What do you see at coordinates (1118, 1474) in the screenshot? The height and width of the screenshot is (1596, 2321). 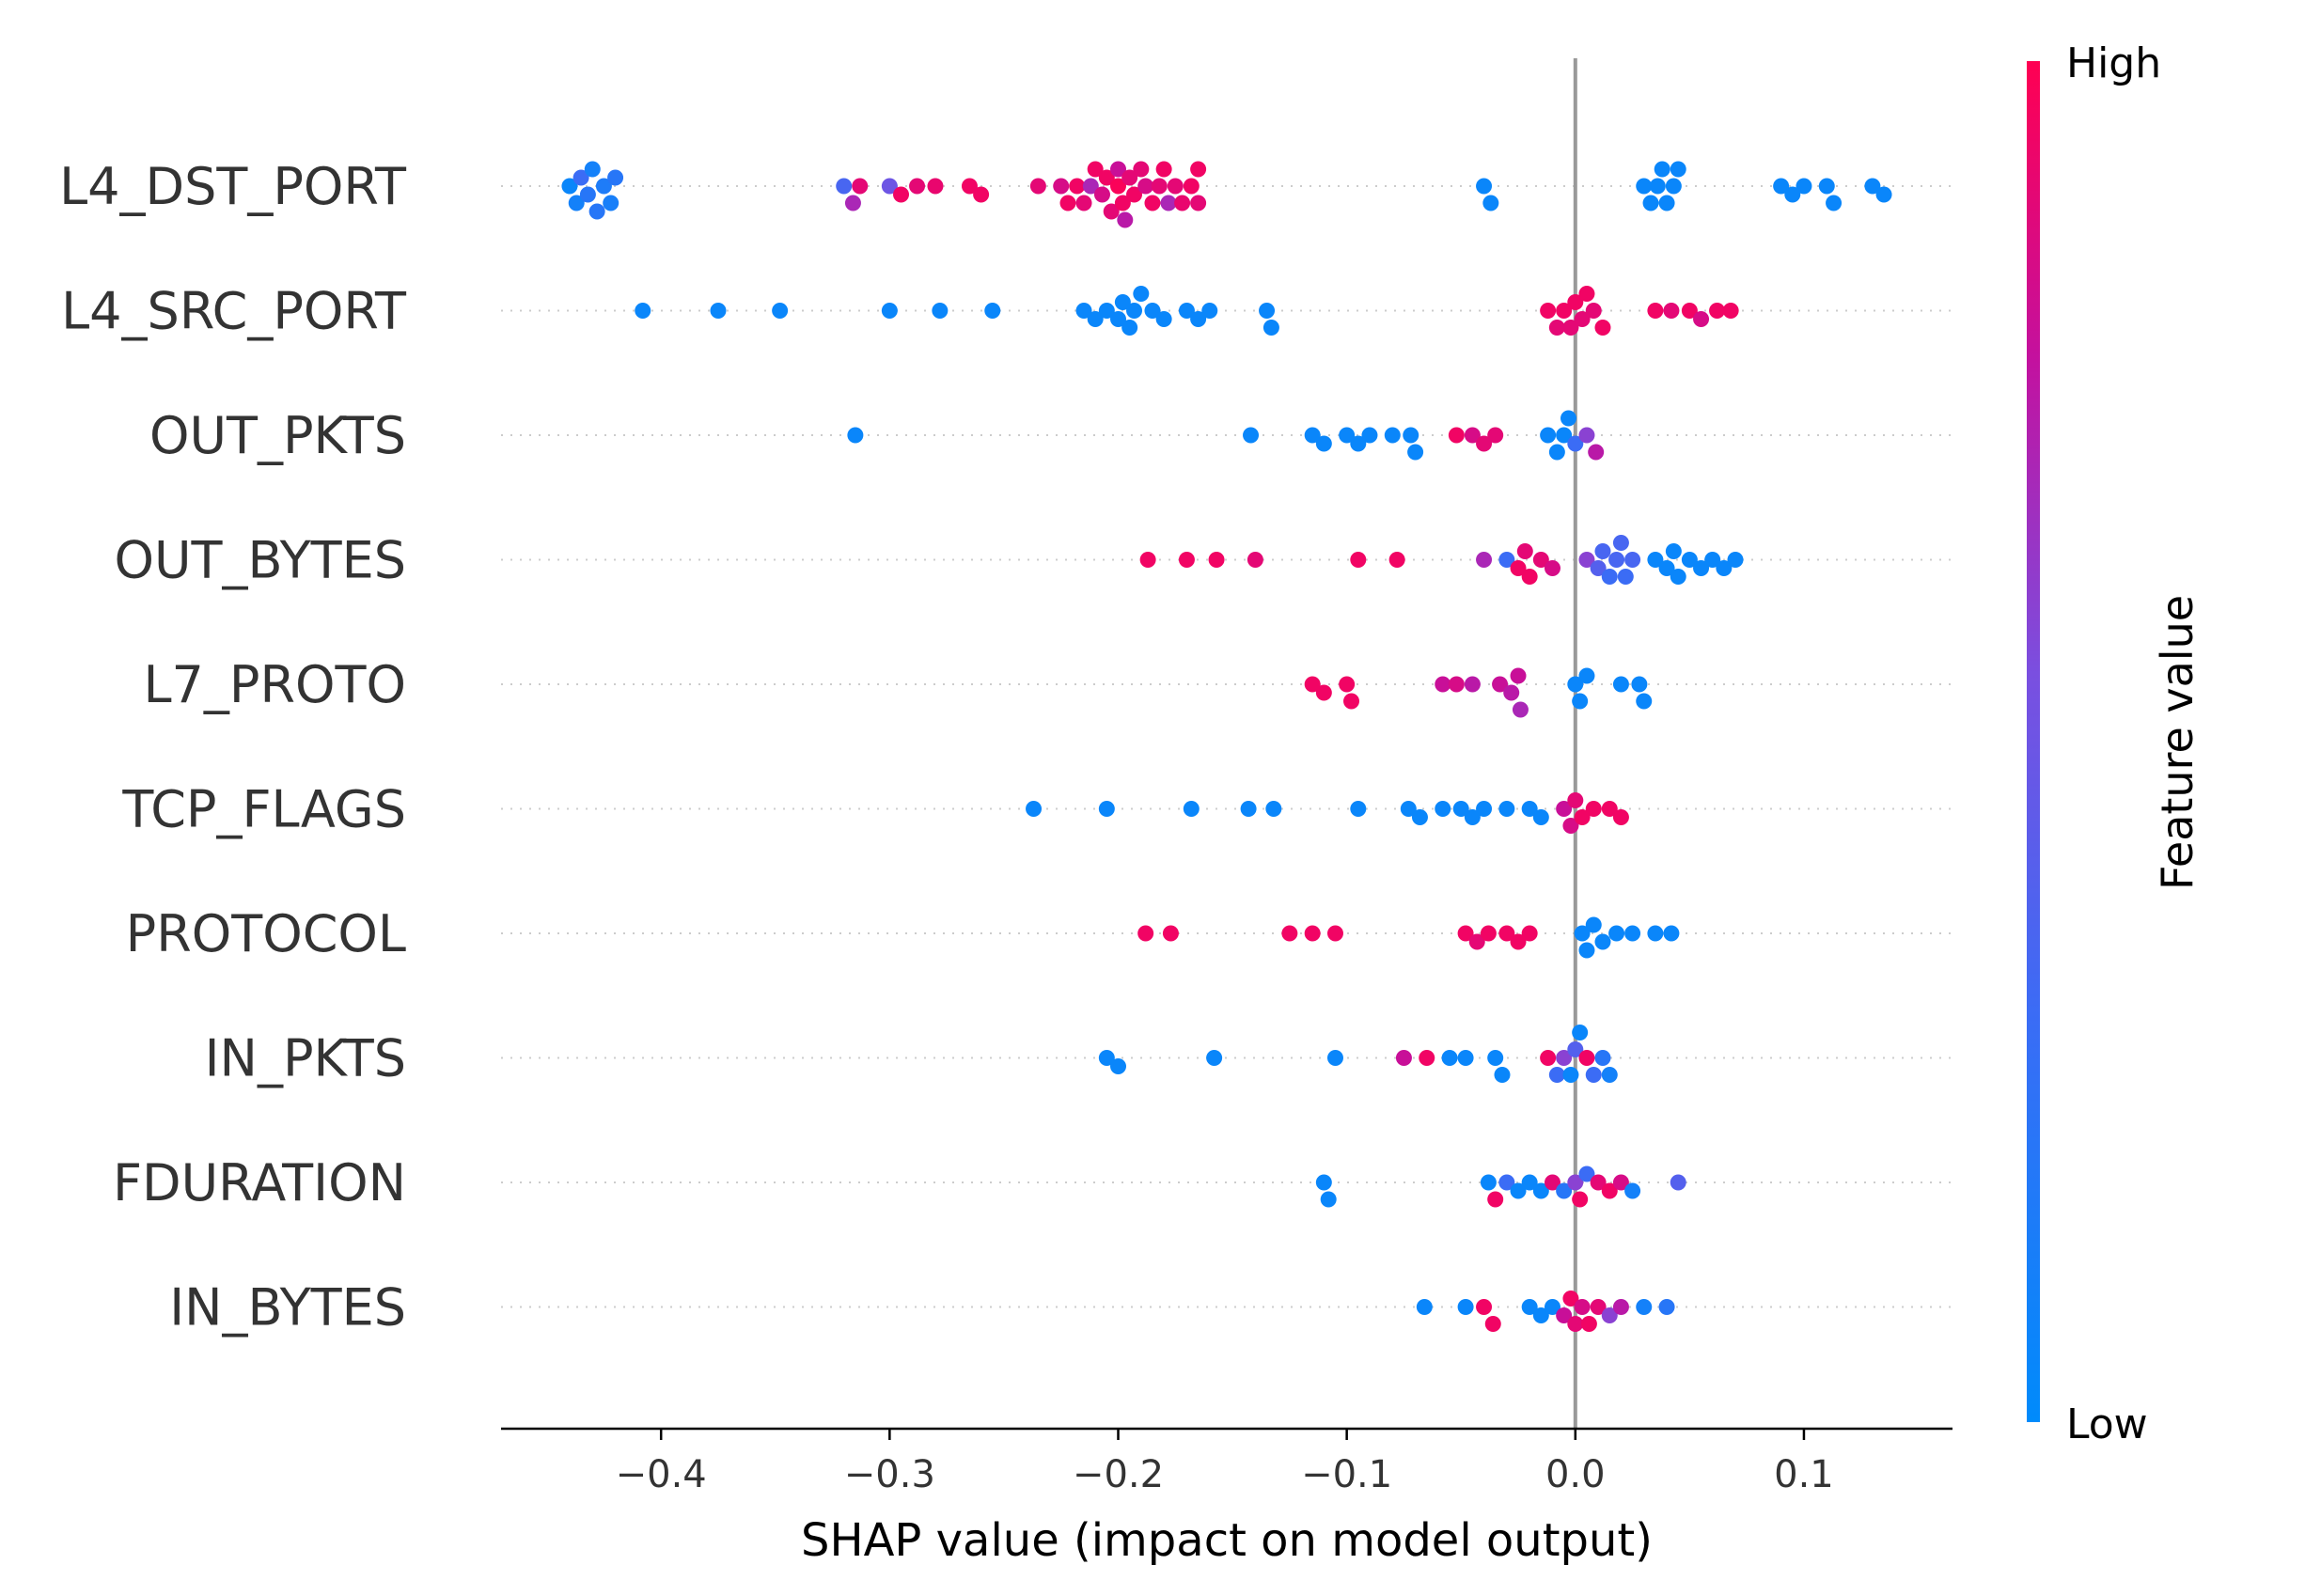 I see `x-tick-label: −0.2` at bounding box center [1118, 1474].